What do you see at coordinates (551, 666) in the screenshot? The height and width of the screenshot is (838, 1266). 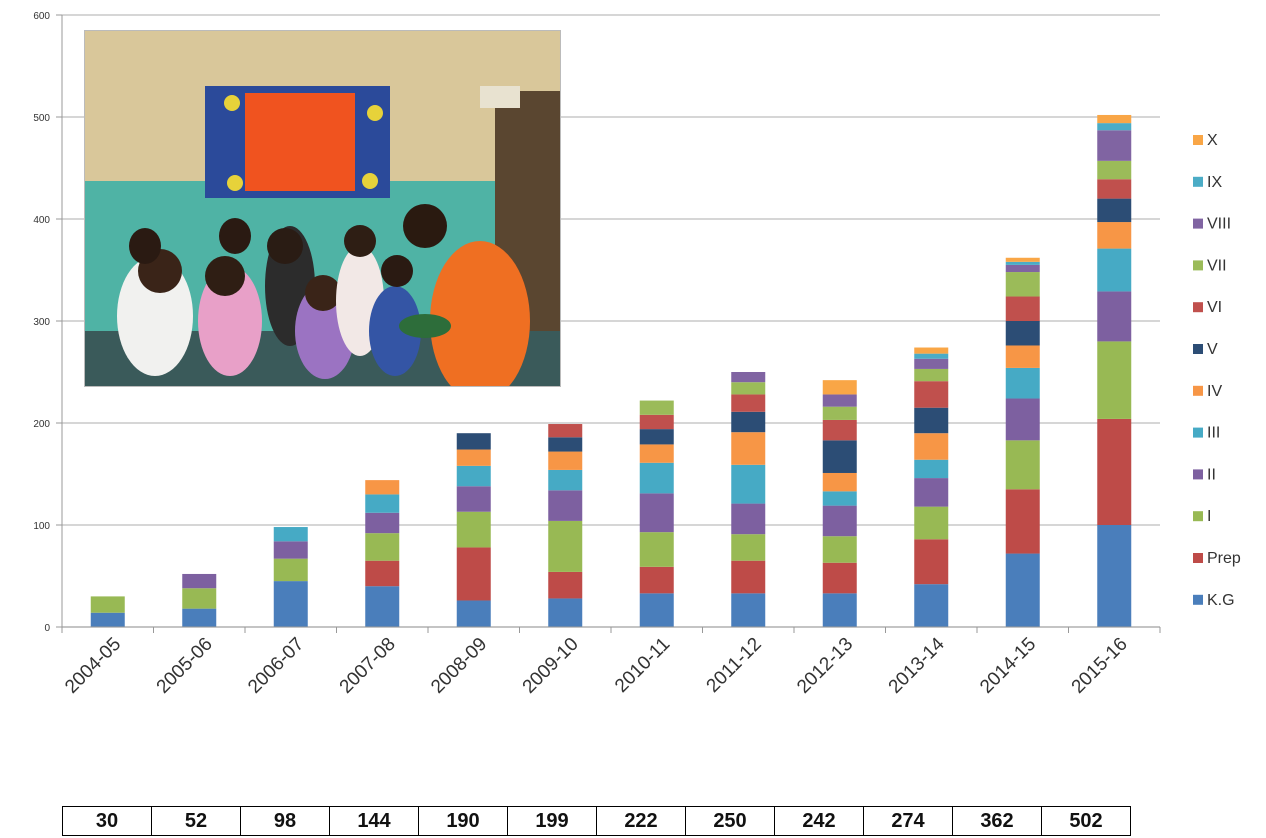 I see `x-tick-label: 2009-10` at bounding box center [551, 666].